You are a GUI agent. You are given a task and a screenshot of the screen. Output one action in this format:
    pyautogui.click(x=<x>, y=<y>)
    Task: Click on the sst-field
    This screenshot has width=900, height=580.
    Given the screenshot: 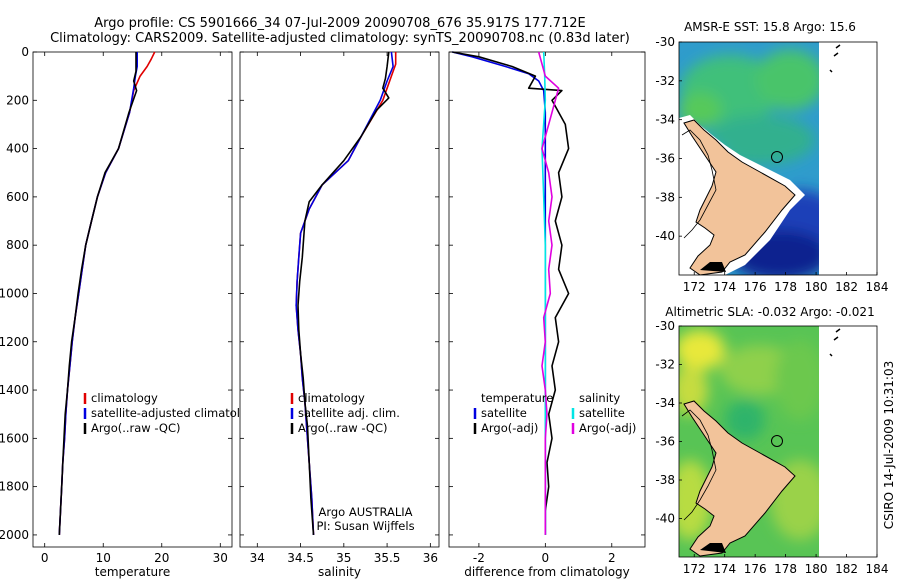 What is the action you would take?
    pyautogui.click(x=778, y=158)
    